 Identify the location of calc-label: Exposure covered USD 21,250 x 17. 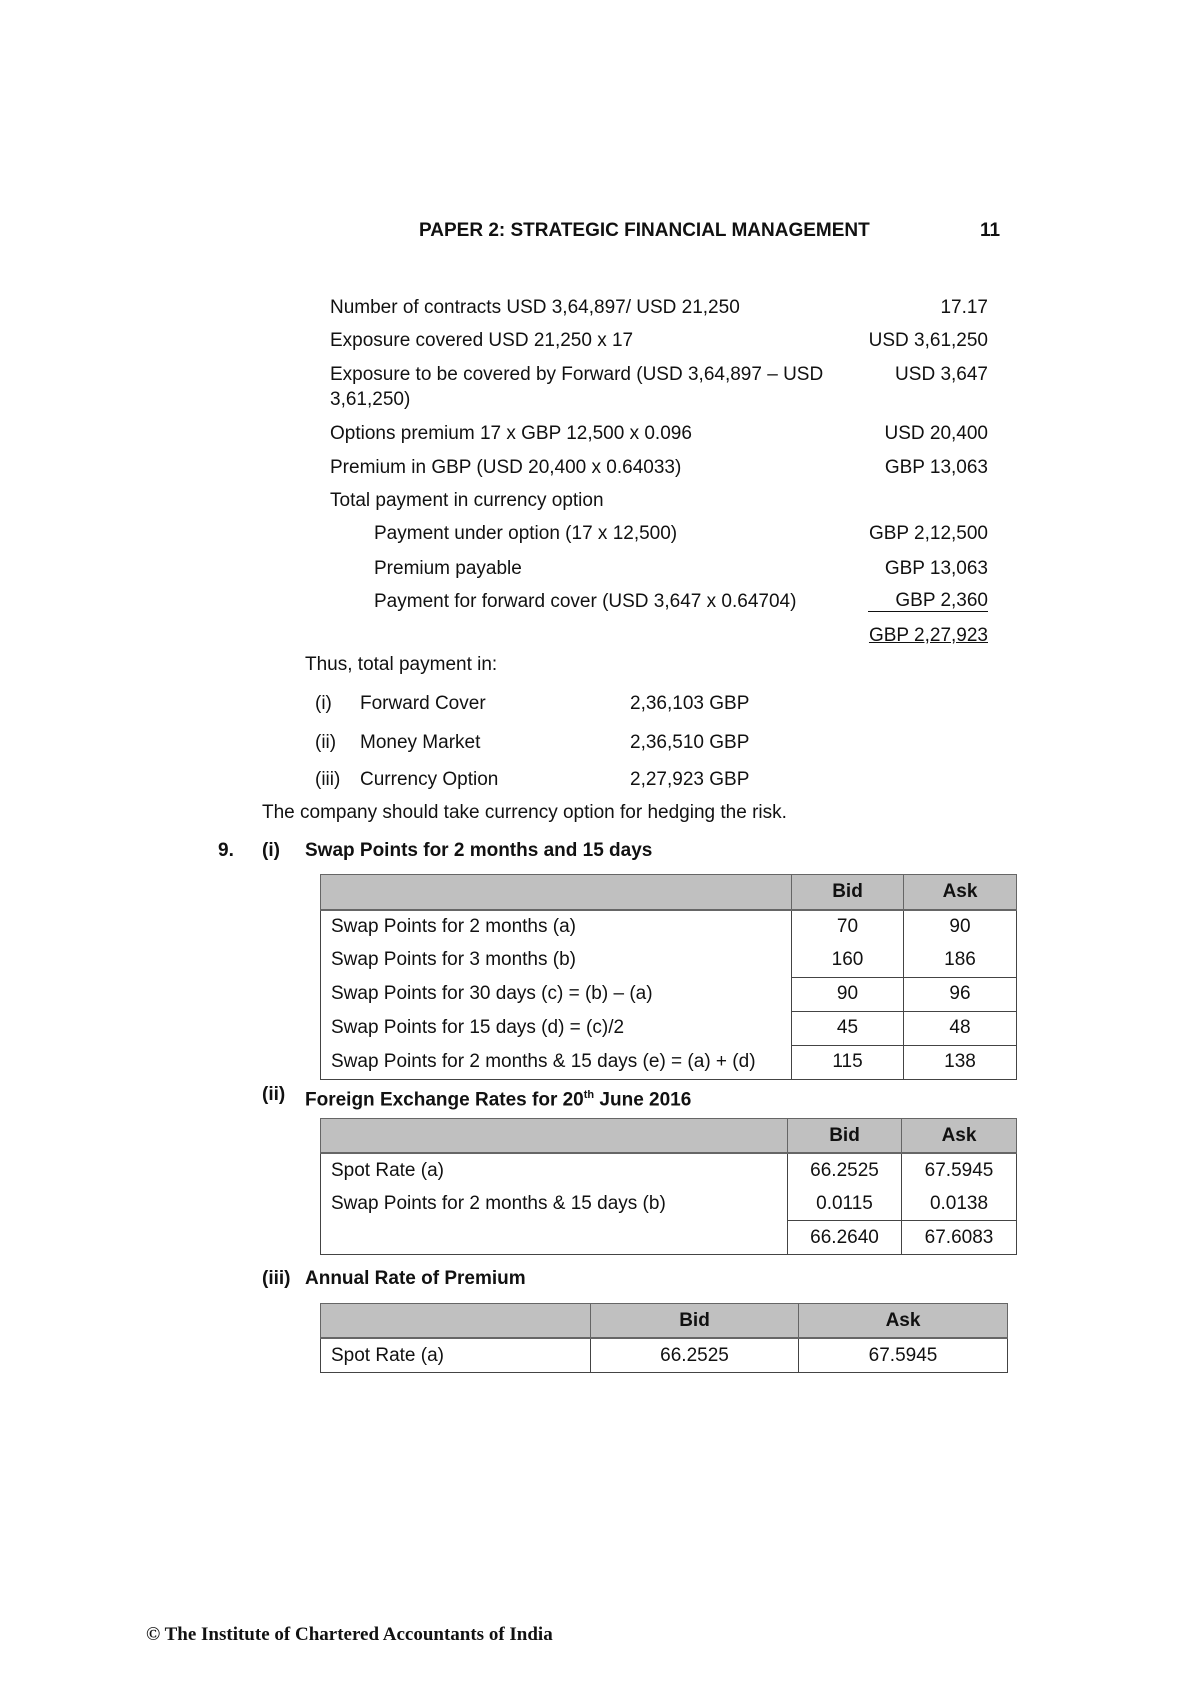
(482, 340).